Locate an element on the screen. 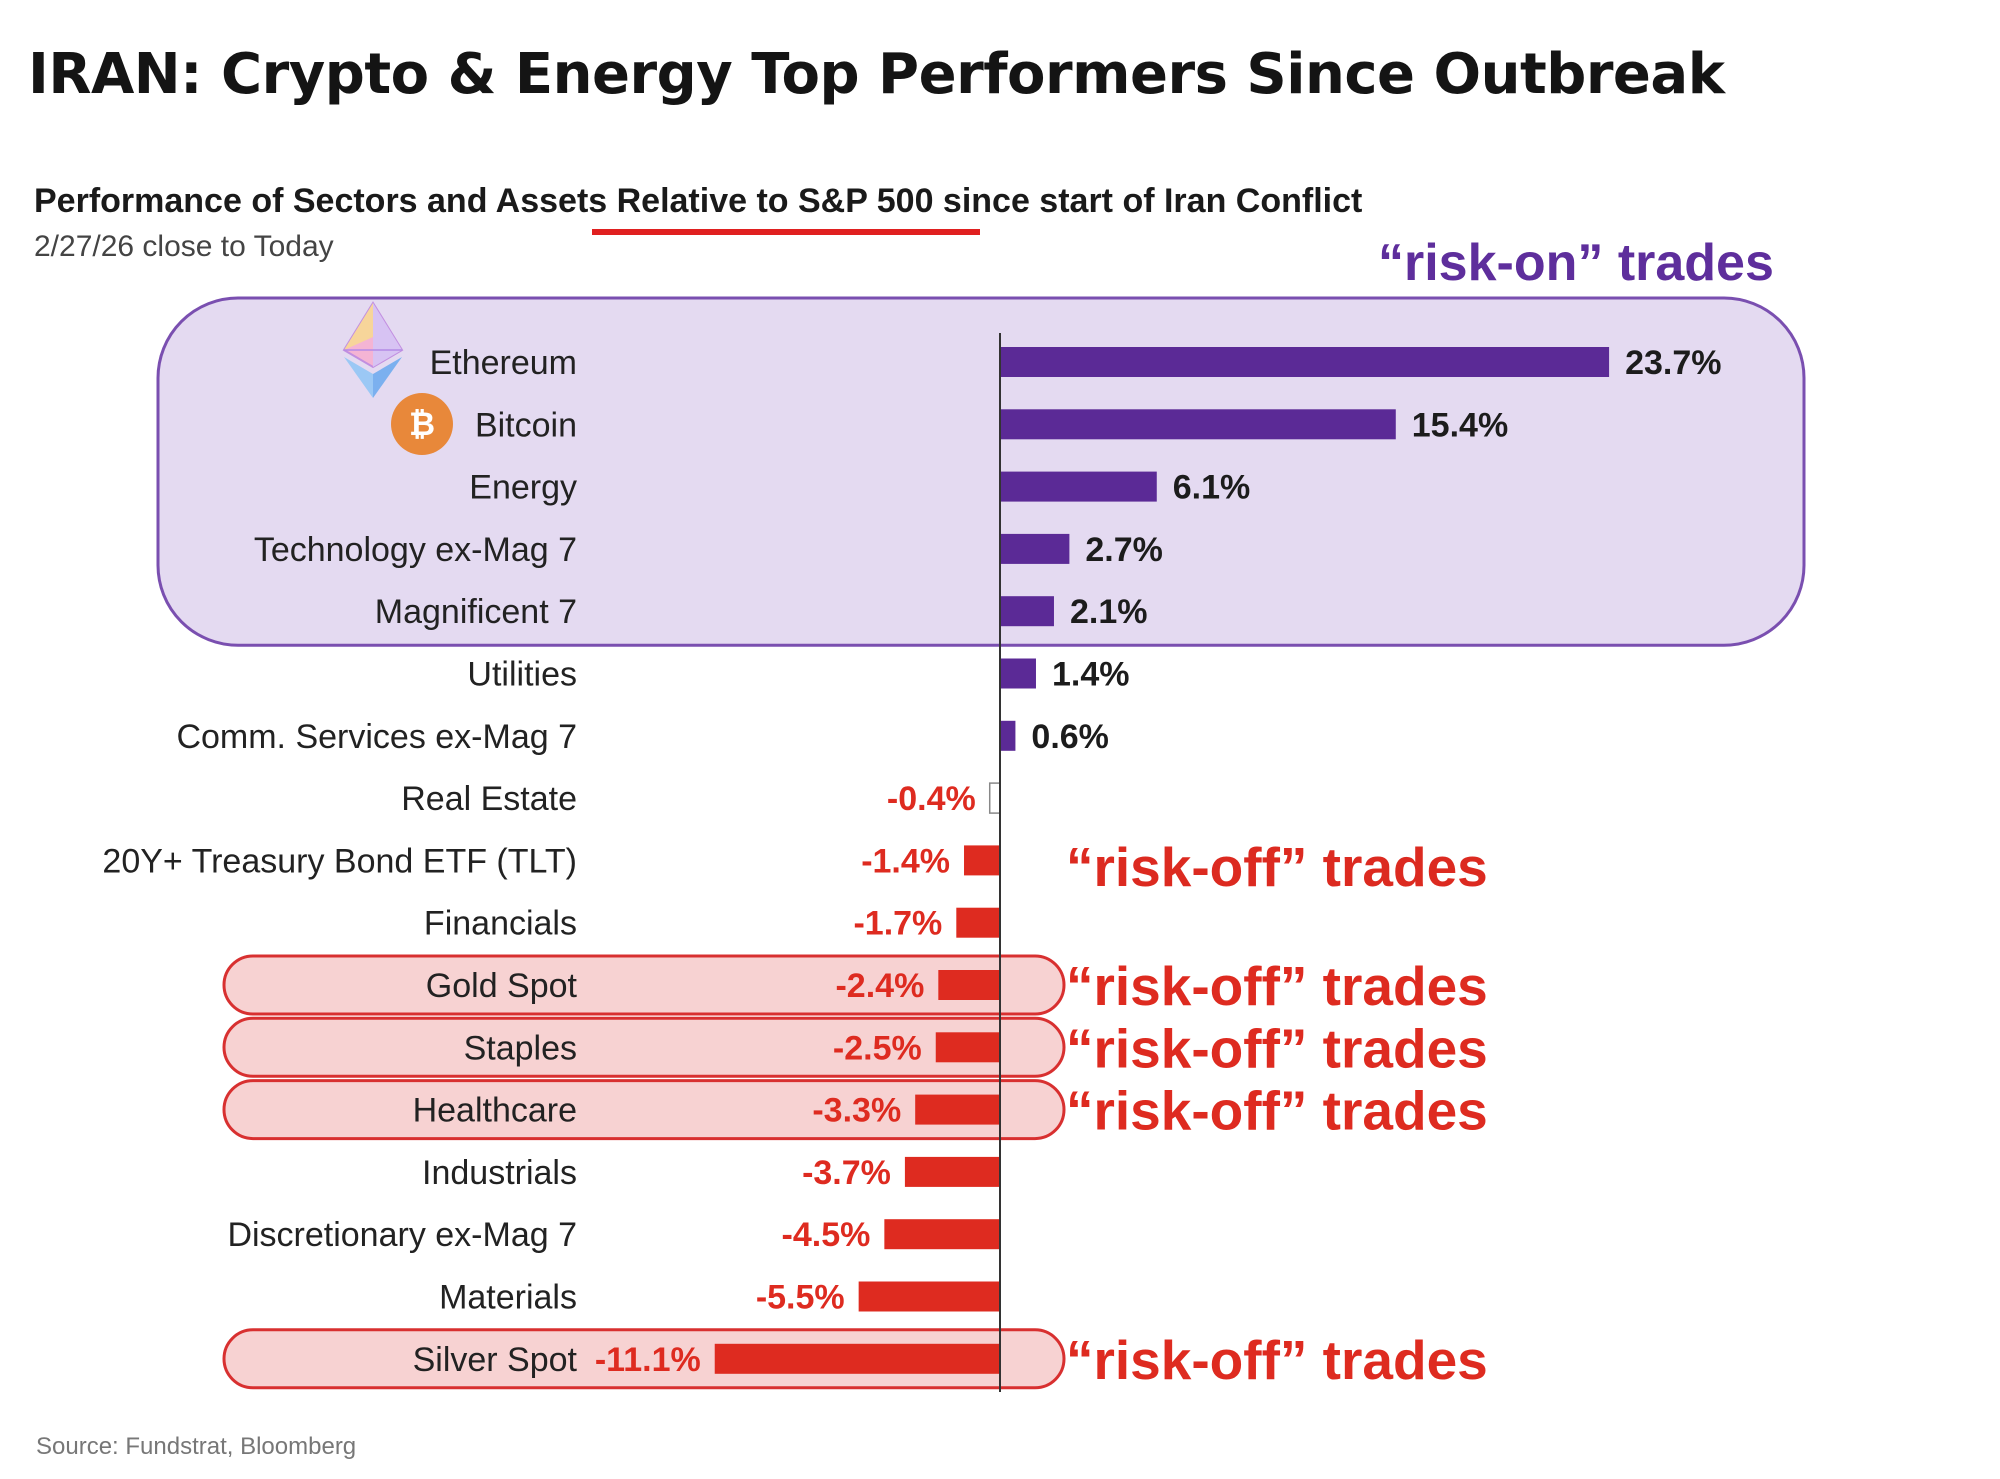 This screenshot has width=2000, height=1479. bar-silver-spot is located at coordinates (857, 1358).